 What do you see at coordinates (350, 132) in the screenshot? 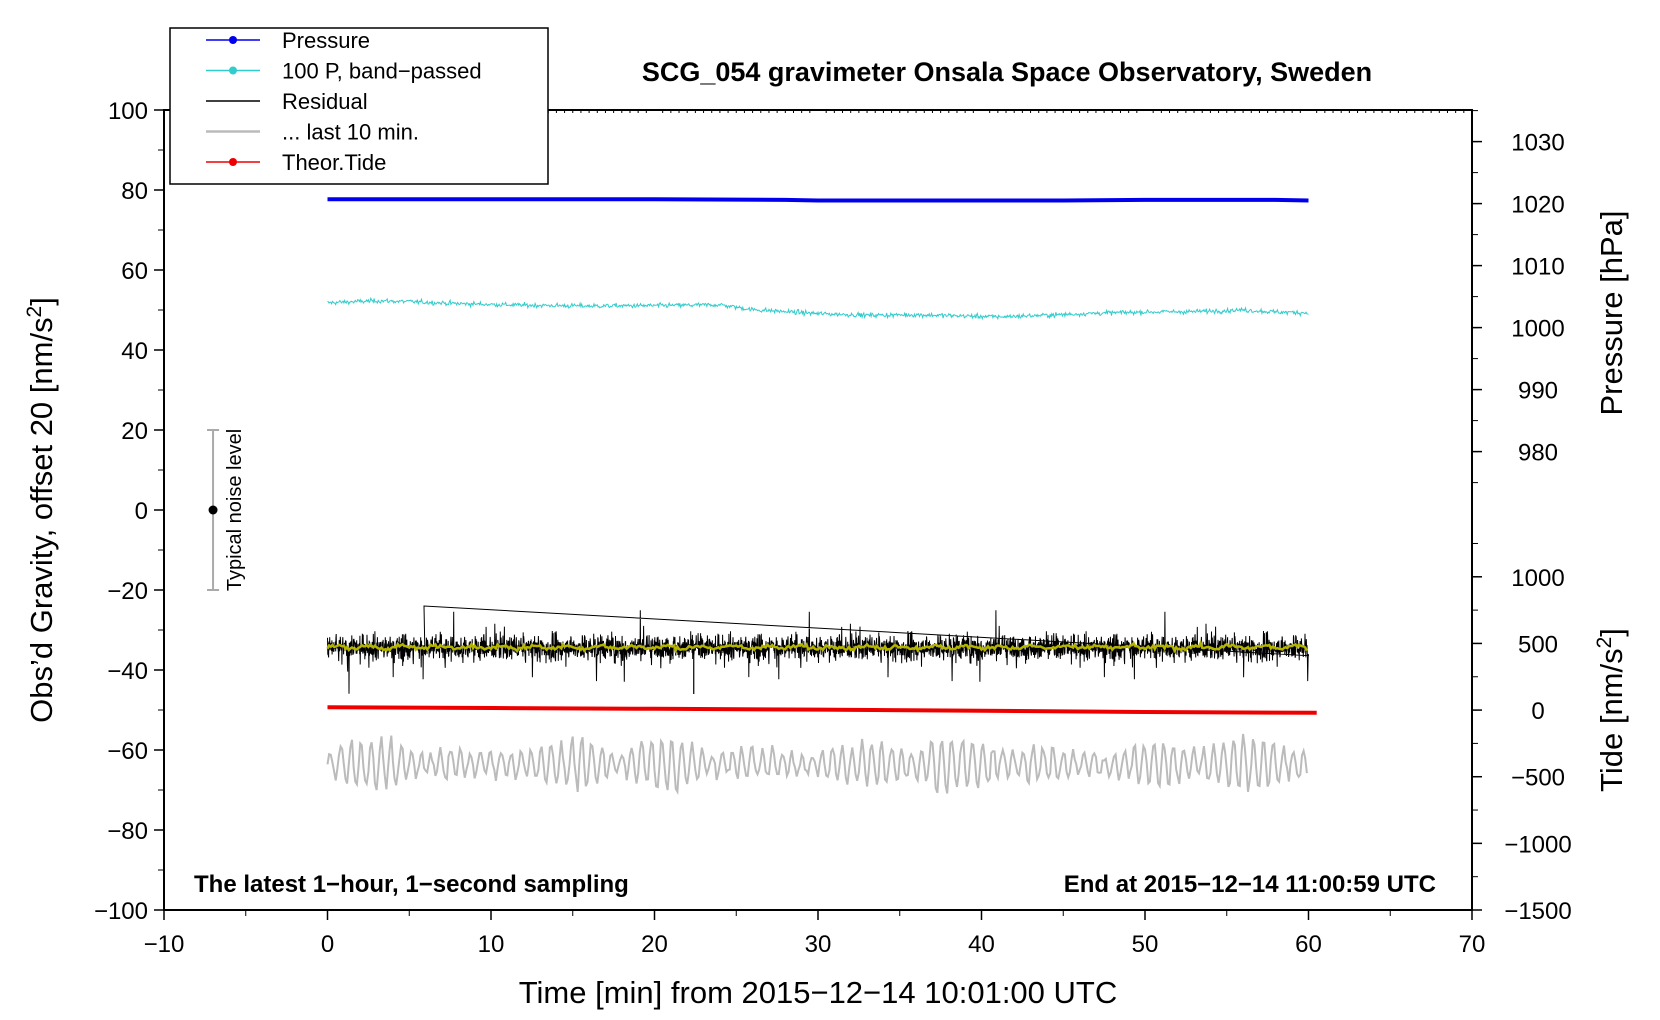
I see `legend-label: ... last 10 min.` at bounding box center [350, 132].